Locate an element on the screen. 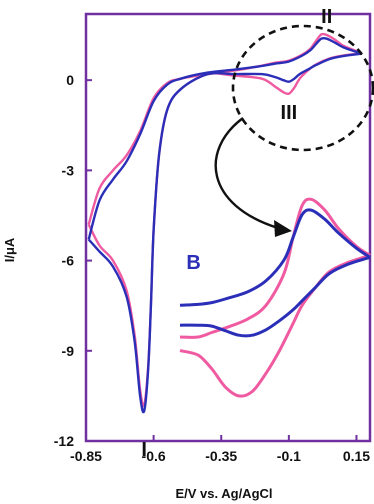  zoom-arrowhead is located at coordinates (283, 228).